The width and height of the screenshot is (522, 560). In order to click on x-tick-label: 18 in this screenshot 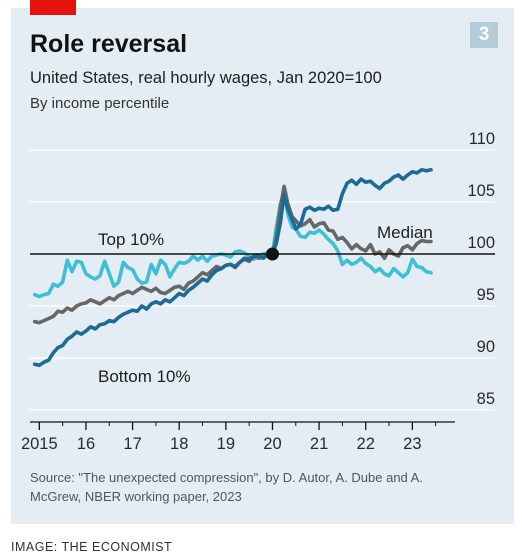, I will do `click(179, 444)`.